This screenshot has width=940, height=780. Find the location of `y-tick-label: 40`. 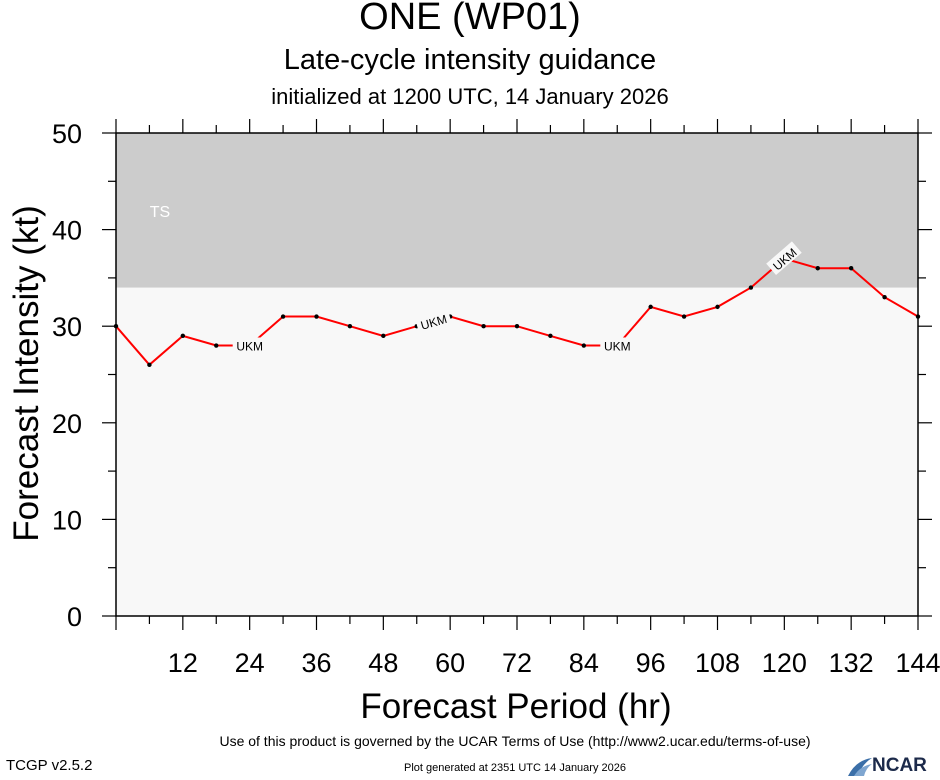

y-tick-label: 40 is located at coordinates (67, 231).